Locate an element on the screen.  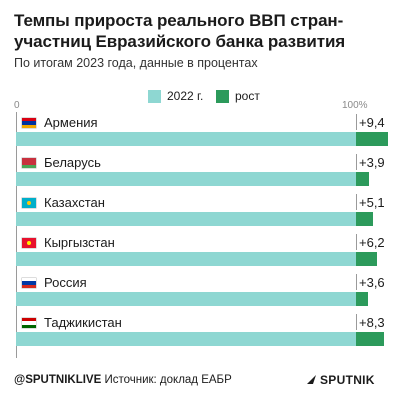
footer-handle: @SPUTNIKLIVE is located at coordinates (58, 380).